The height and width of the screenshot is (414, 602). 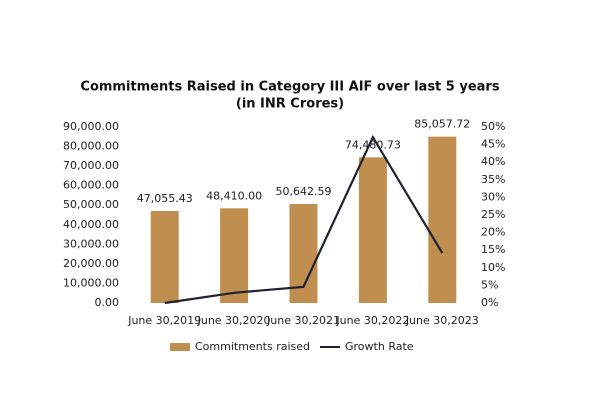 What do you see at coordinates (303, 320) in the screenshot?
I see `x-tick-label: June 30,2021` at bounding box center [303, 320].